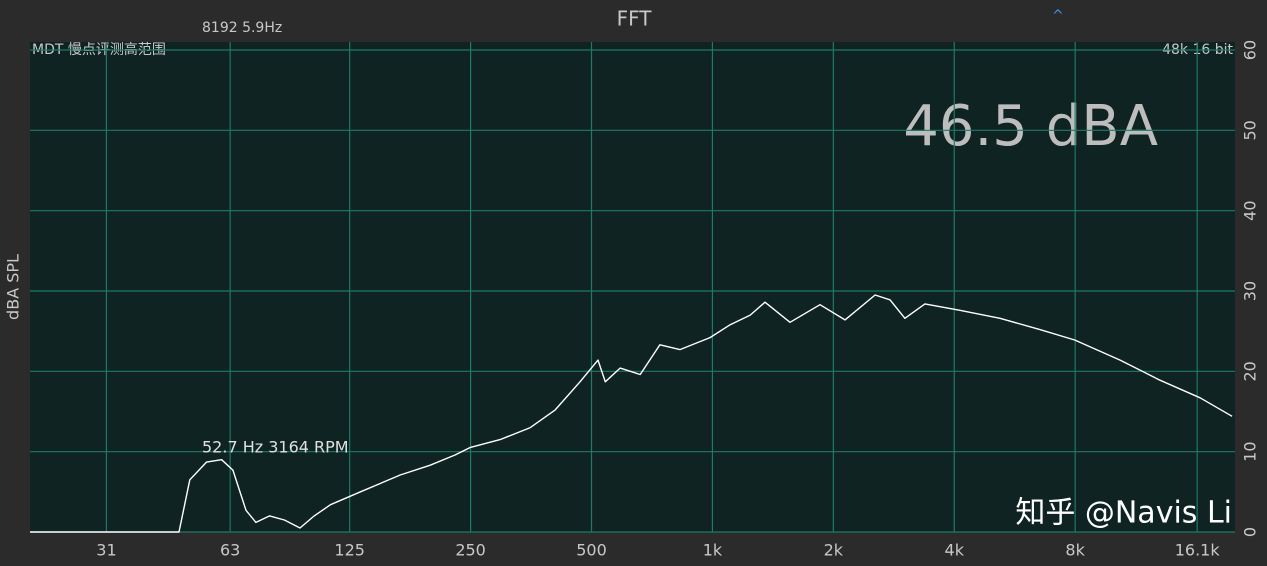 This screenshot has width=1267, height=566. What do you see at coordinates (1250, 130) in the screenshot?
I see `y-tick-label: 50` at bounding box center [1250, 130].